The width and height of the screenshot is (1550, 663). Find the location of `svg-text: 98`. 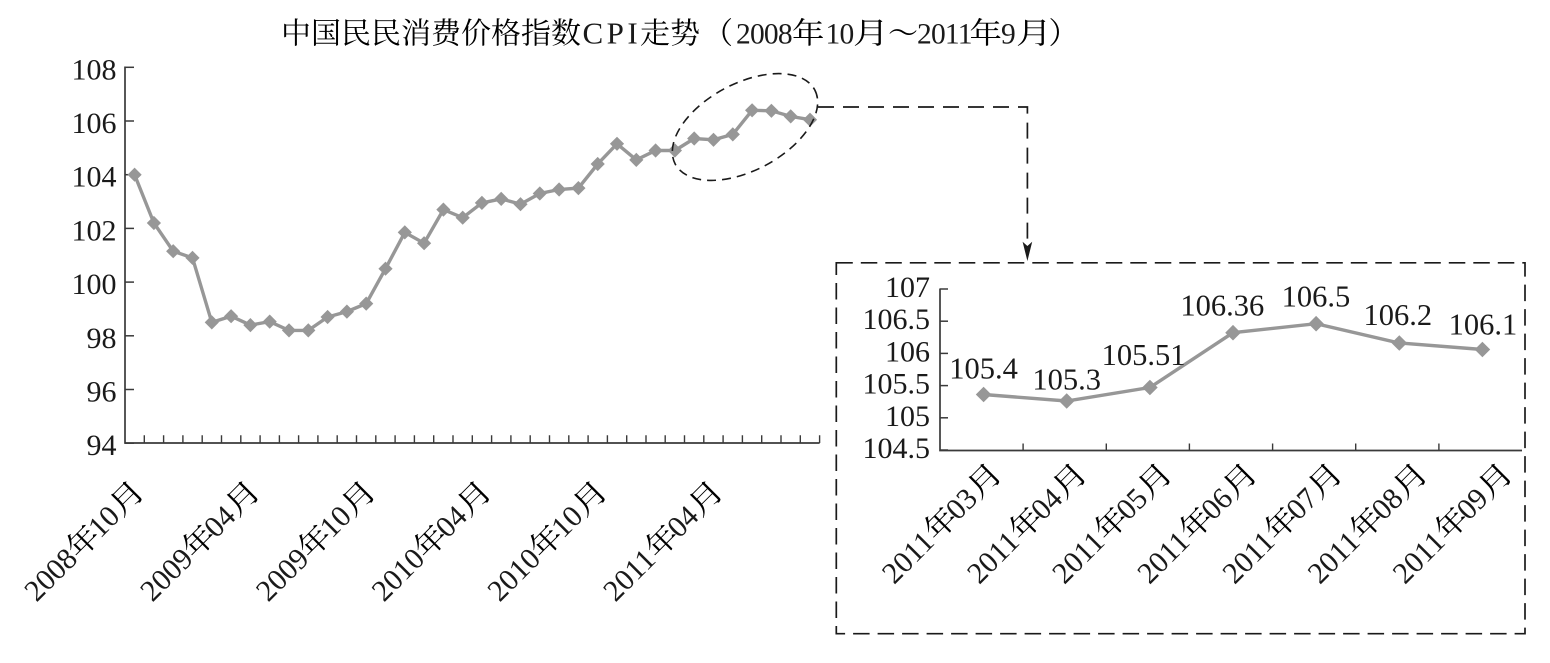

svg-text: 98 is located at coordinates (102, 338).